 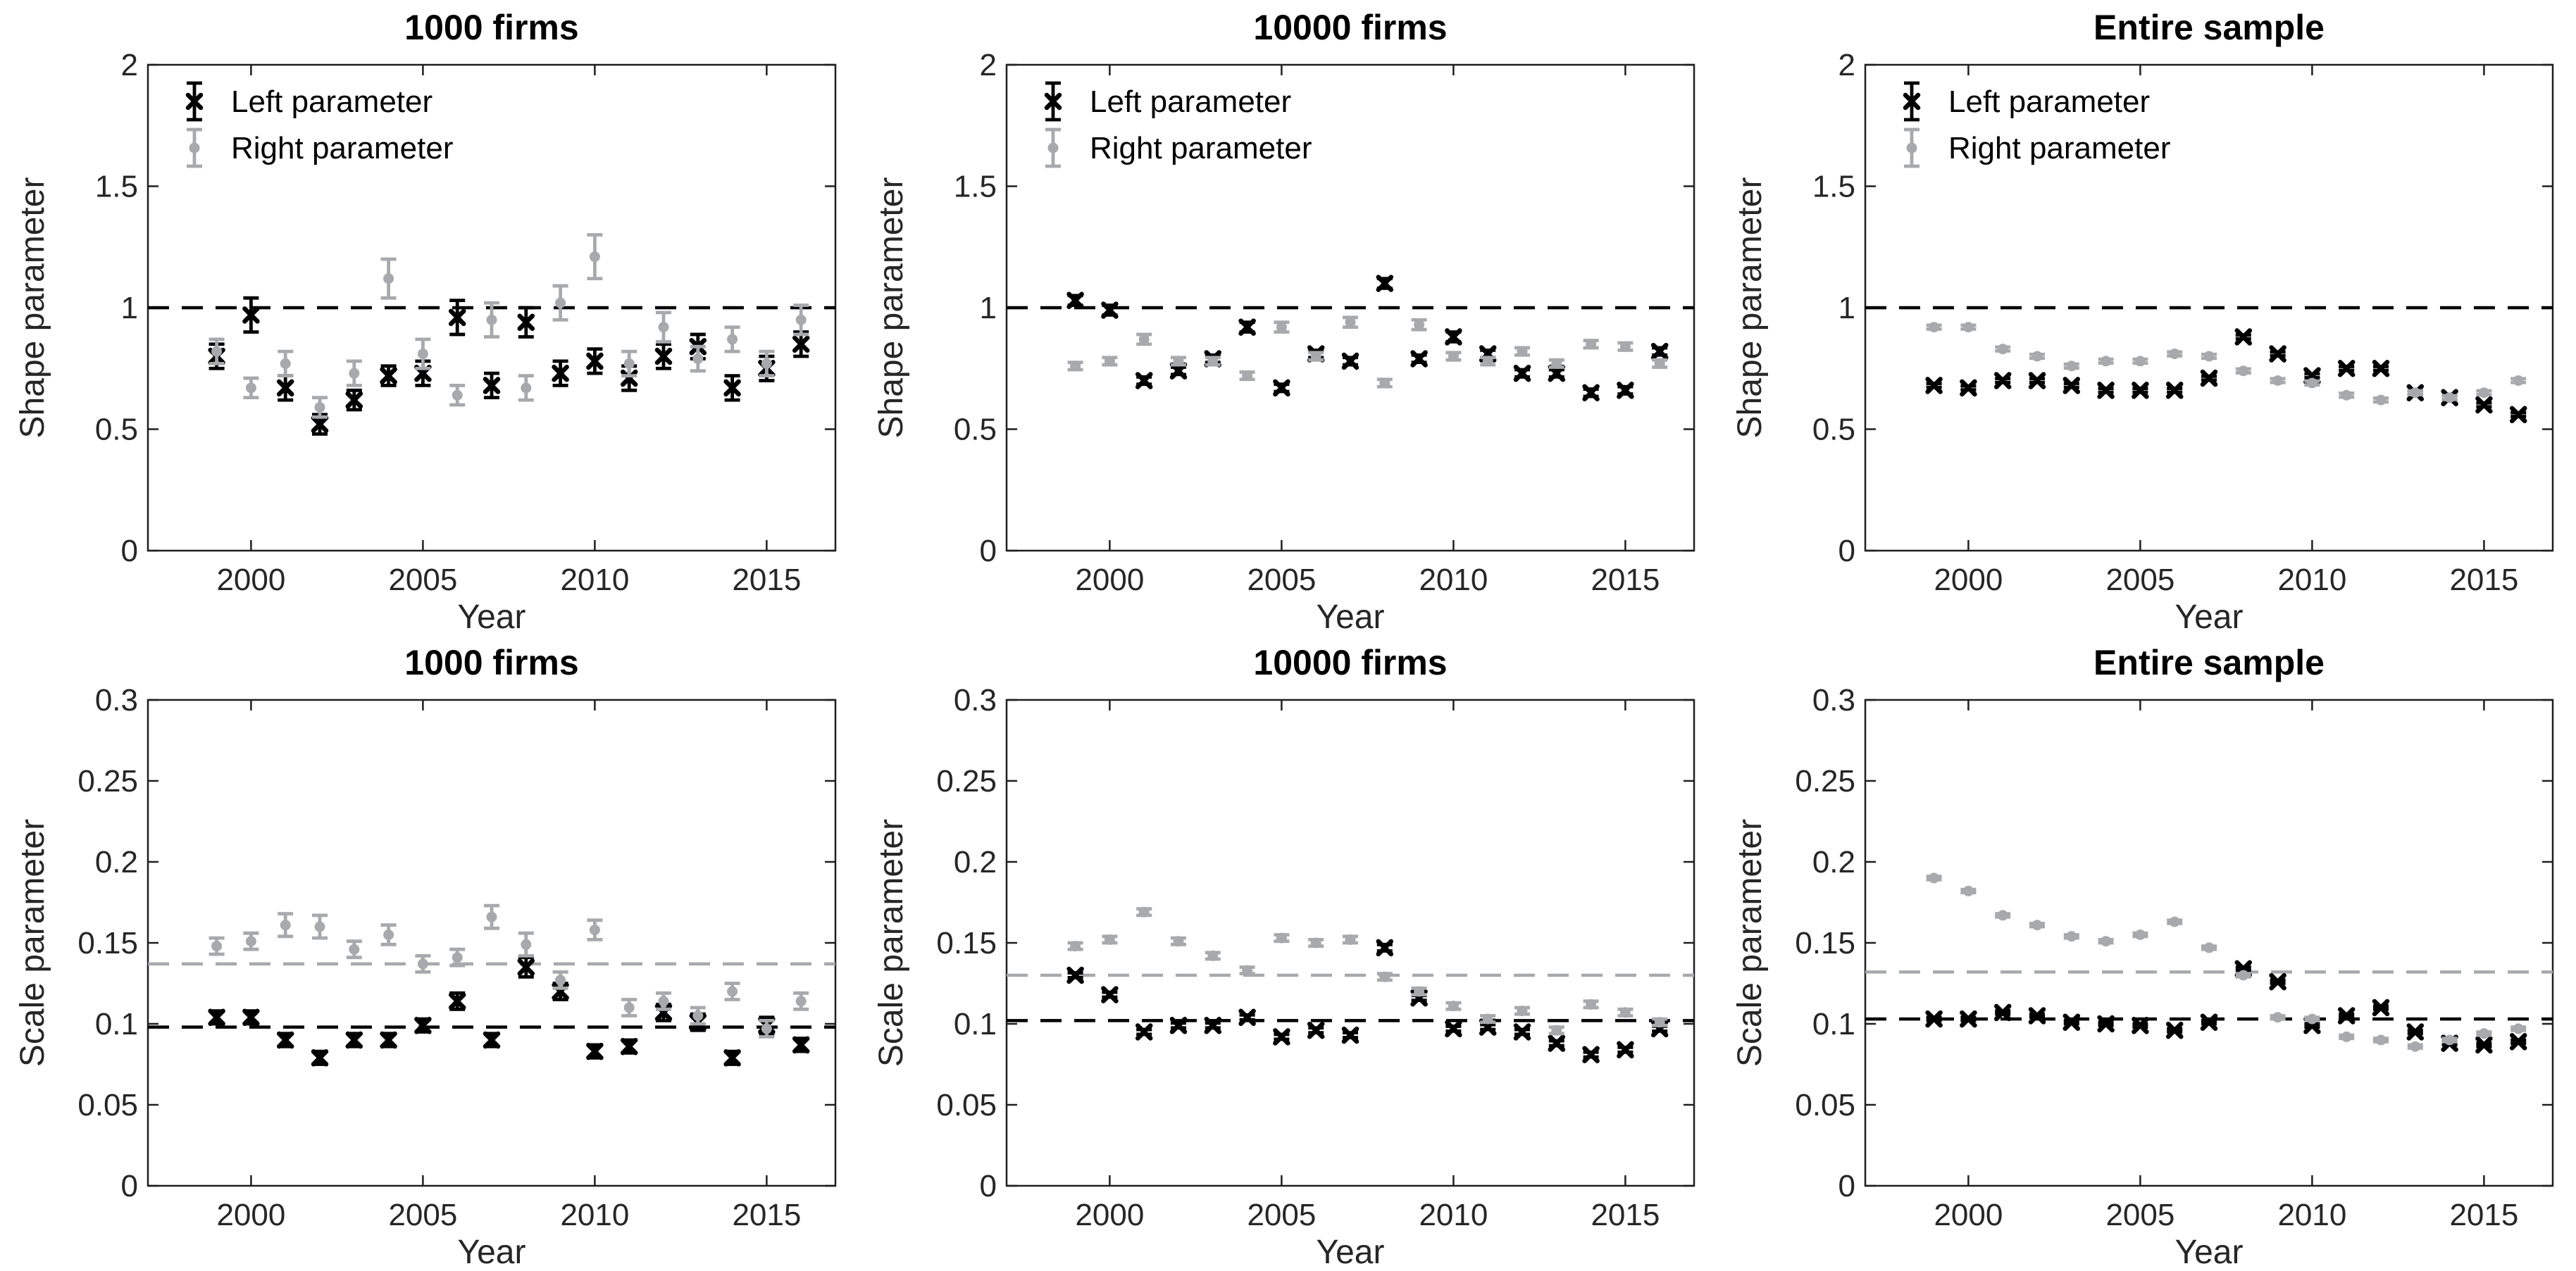 I want to click on legend-label-left: Left parameter, so click(x=2049, y=102).